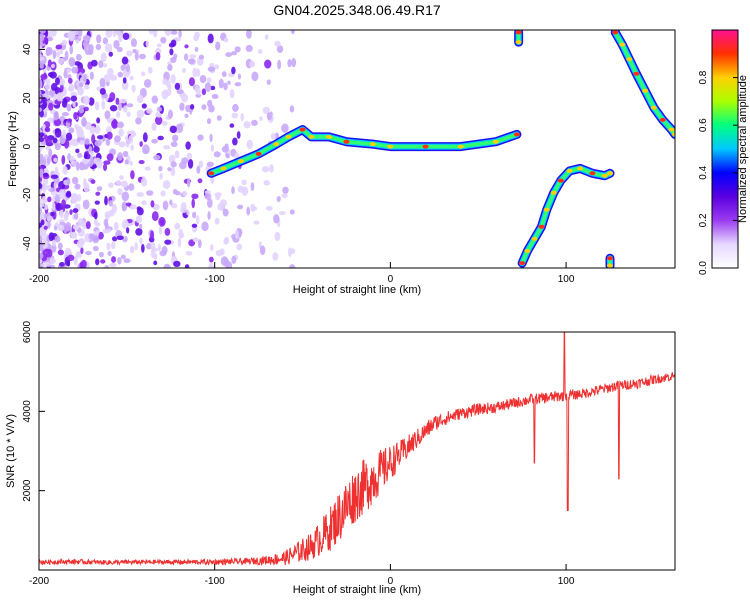  I want to click on figure-title: GN04.2025.348.06.49.R17, so click(357, 10).